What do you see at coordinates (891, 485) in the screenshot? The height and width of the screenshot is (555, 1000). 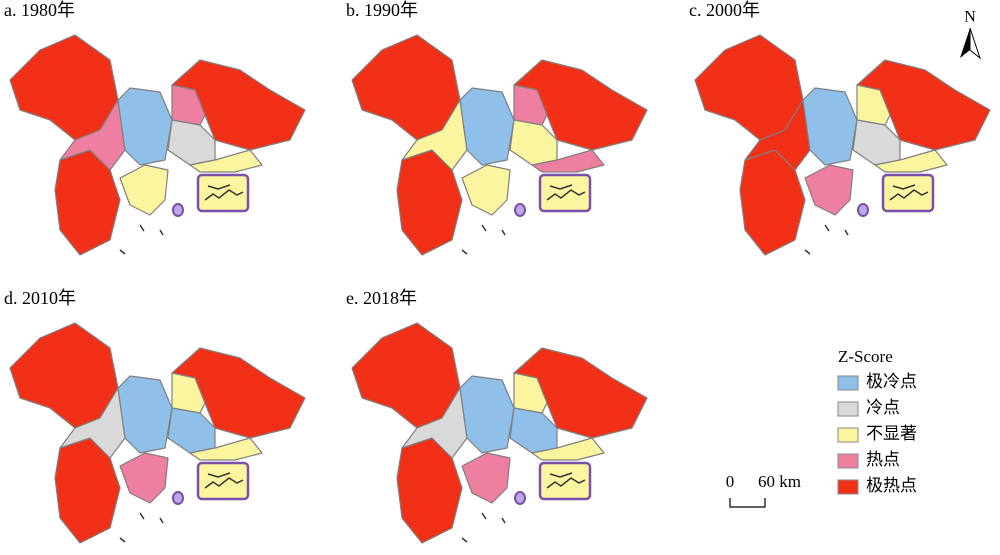 I see `legend-label: 极热点` at bounding box center [891, 485].